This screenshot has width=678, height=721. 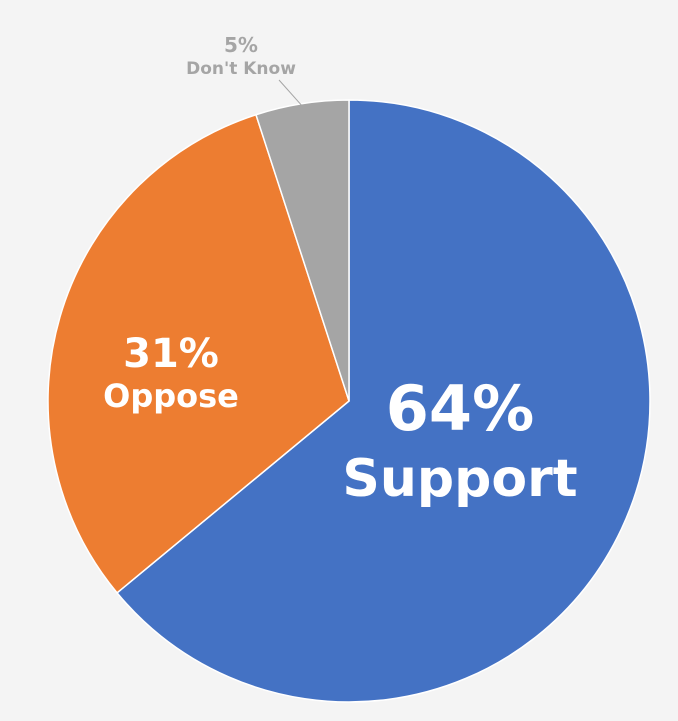 I want to click on slice-label-support: 64%Support, so click(x=459, y=440).